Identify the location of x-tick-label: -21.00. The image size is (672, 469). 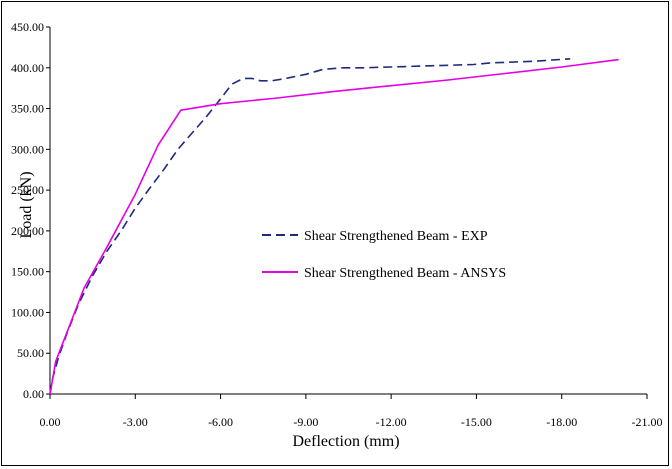
(647, 422).